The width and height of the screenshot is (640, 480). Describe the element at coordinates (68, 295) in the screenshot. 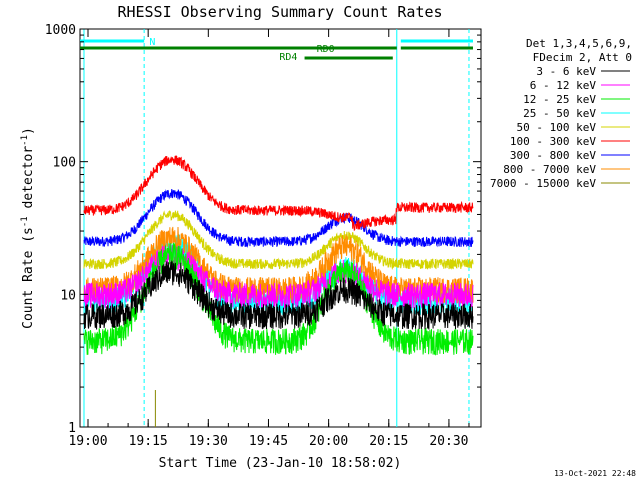

I see `y-tick-label-2: 10` at that location.